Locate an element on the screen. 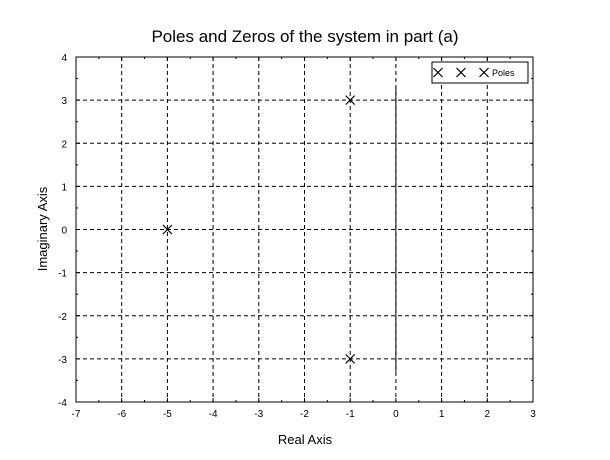 This screenshot has width=610, height=460. x-tick-label: -4 is located at coordinates (213, 414).